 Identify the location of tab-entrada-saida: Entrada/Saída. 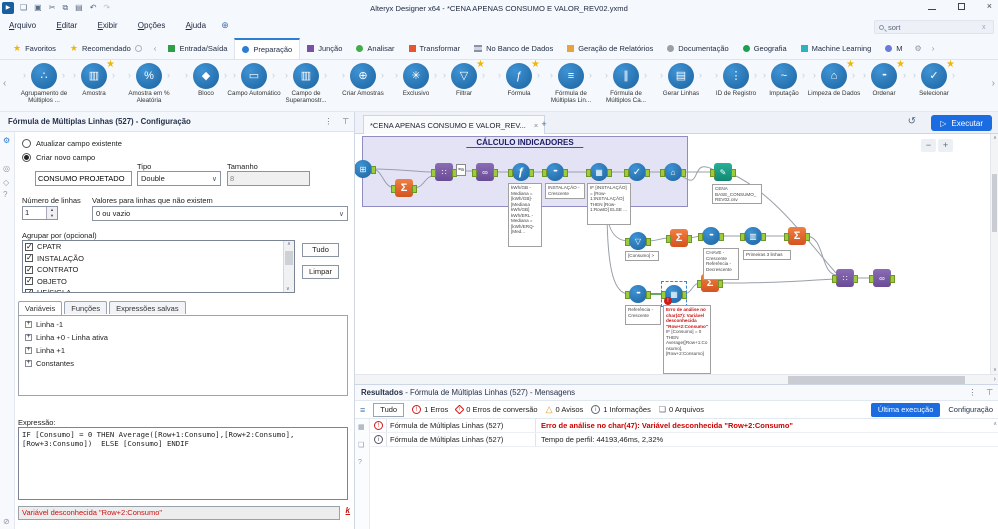
(197, 48).